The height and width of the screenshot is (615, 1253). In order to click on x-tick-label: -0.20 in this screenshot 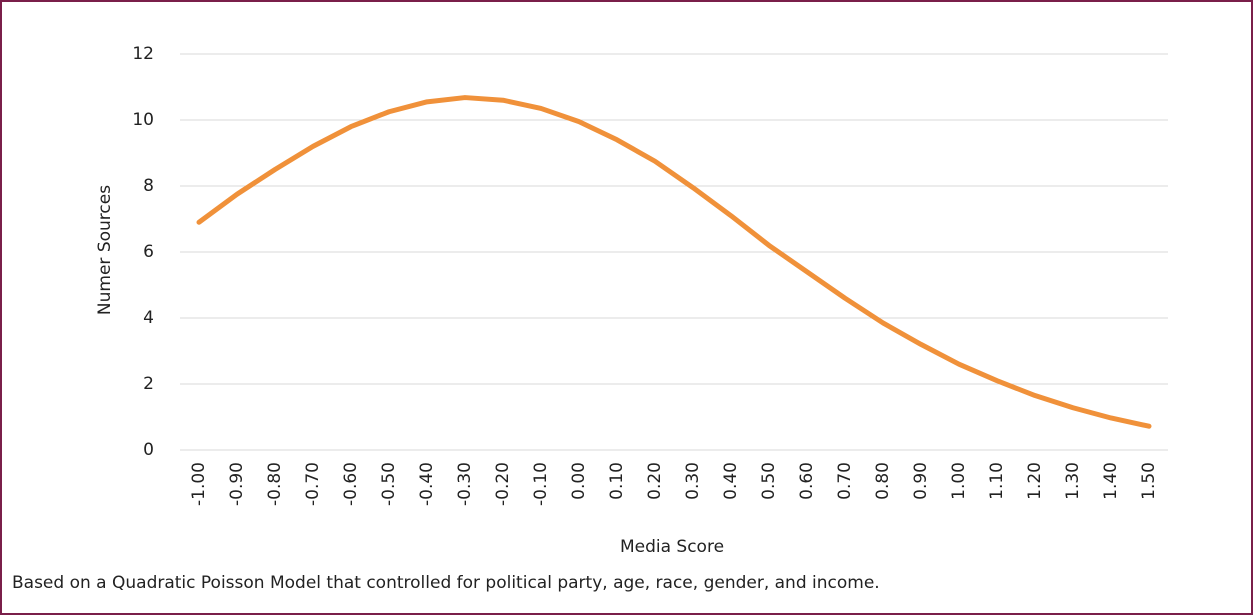, I will do `click(503, 484)`.